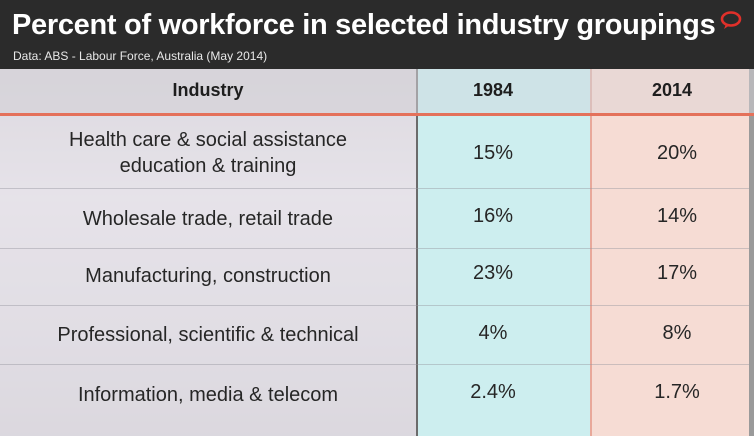 The height and width of the screenshot is (436, 754). Describe the element at coordinates (677, 392) in the screenshot. I see `value-2014-cell: 1.7%` at that location.